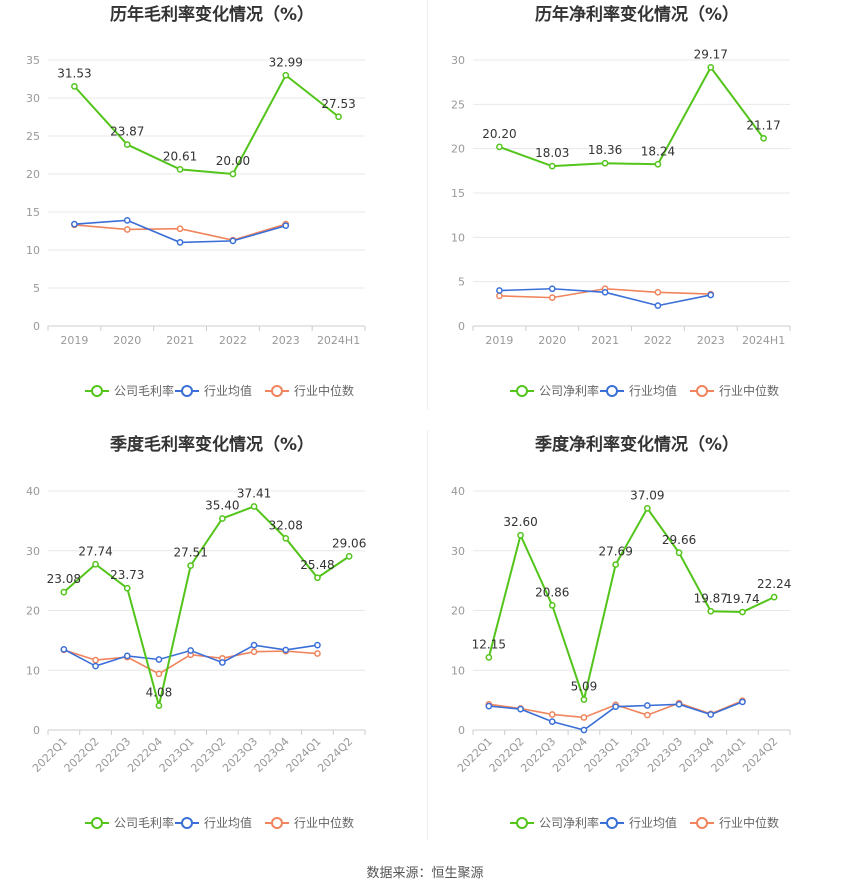 The width and height of the screenshot is (850, 891). What do you see at coordinates (653, 390) in the screenshot?
I see `legend-label: 行业均值` at bounding box center [653, 390].